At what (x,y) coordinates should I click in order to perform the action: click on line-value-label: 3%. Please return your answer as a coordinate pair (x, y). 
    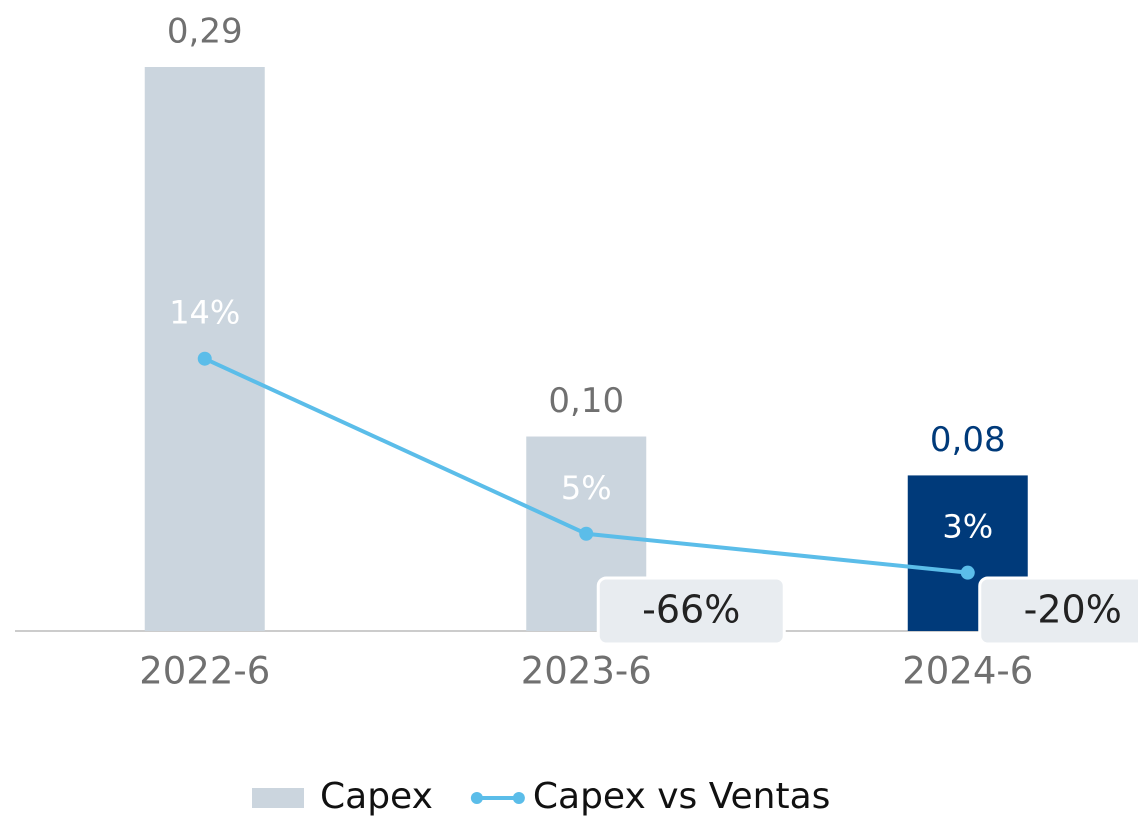
    Looking at the image, I should click on (967, 527).